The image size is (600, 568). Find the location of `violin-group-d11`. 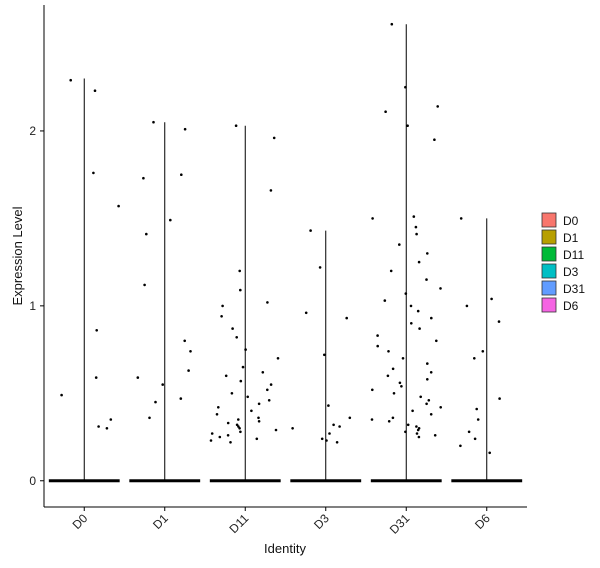

violin-group-d11 is located at coordinates (245, 303).